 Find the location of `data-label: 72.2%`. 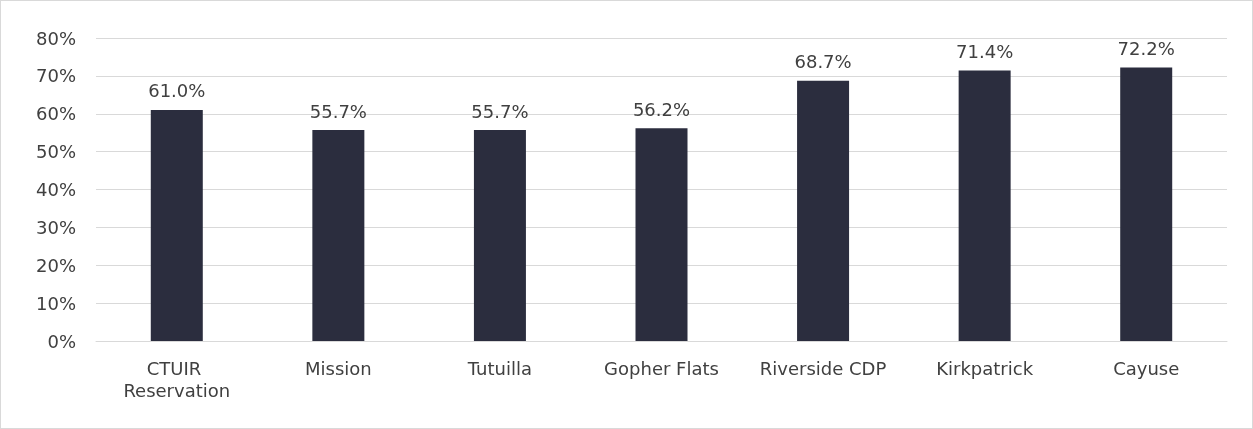

data-label: 72.2% is located at coordinates (1146, 49).